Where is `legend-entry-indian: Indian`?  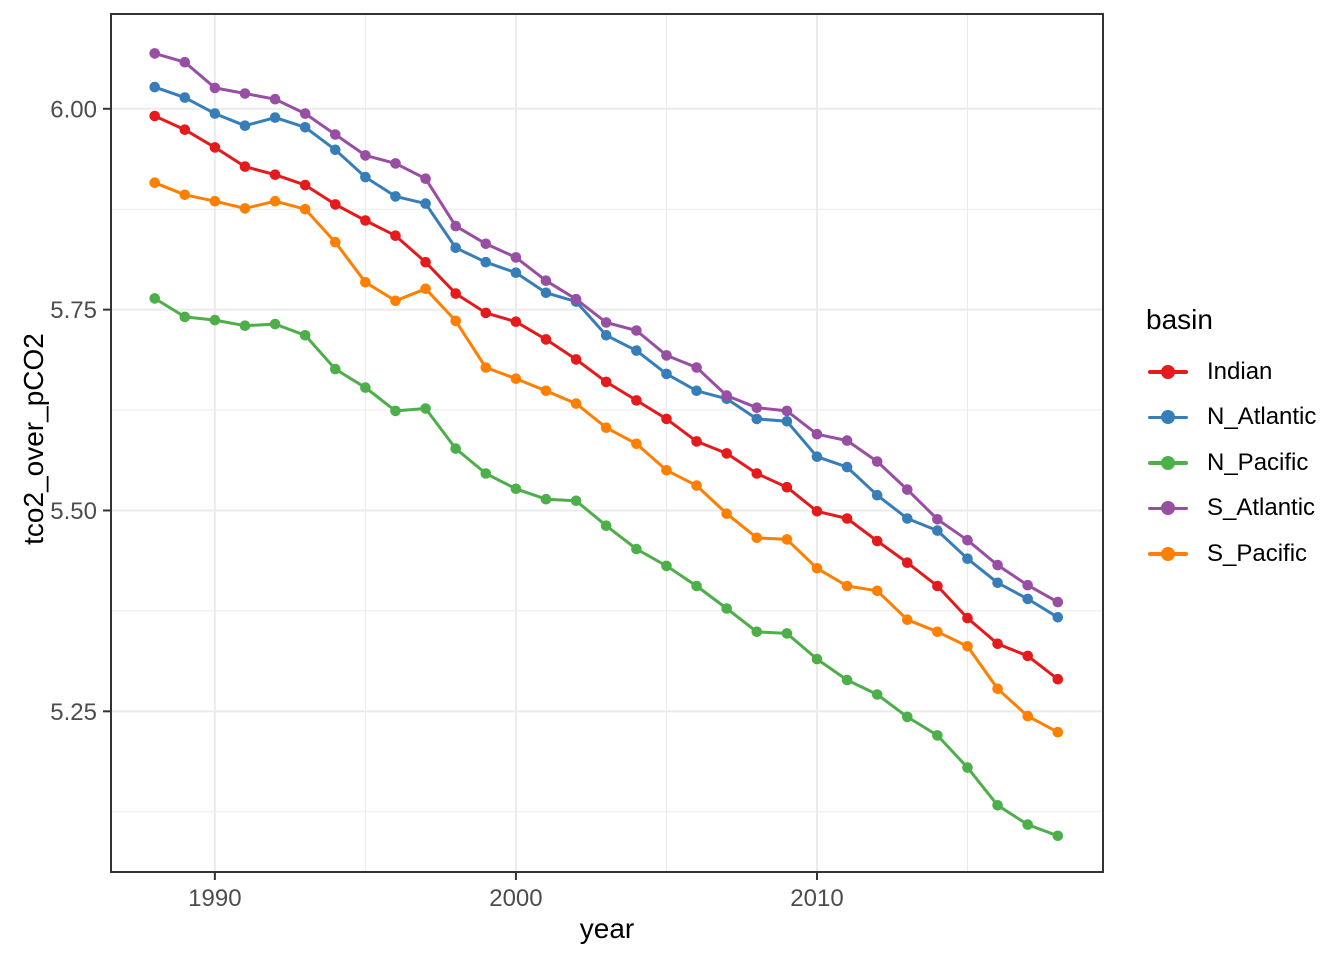
legend-entry-indian: Indian is located at coordinates (1244, 372).